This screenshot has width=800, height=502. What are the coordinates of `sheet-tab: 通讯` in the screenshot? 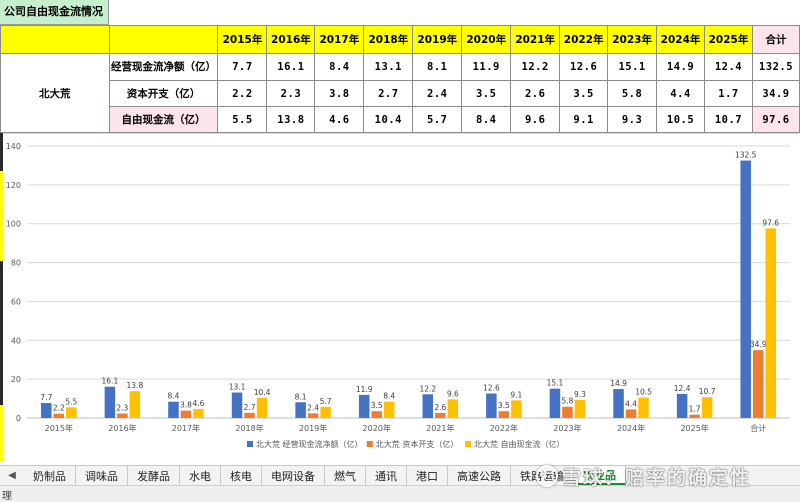 It's located at (386, 475).